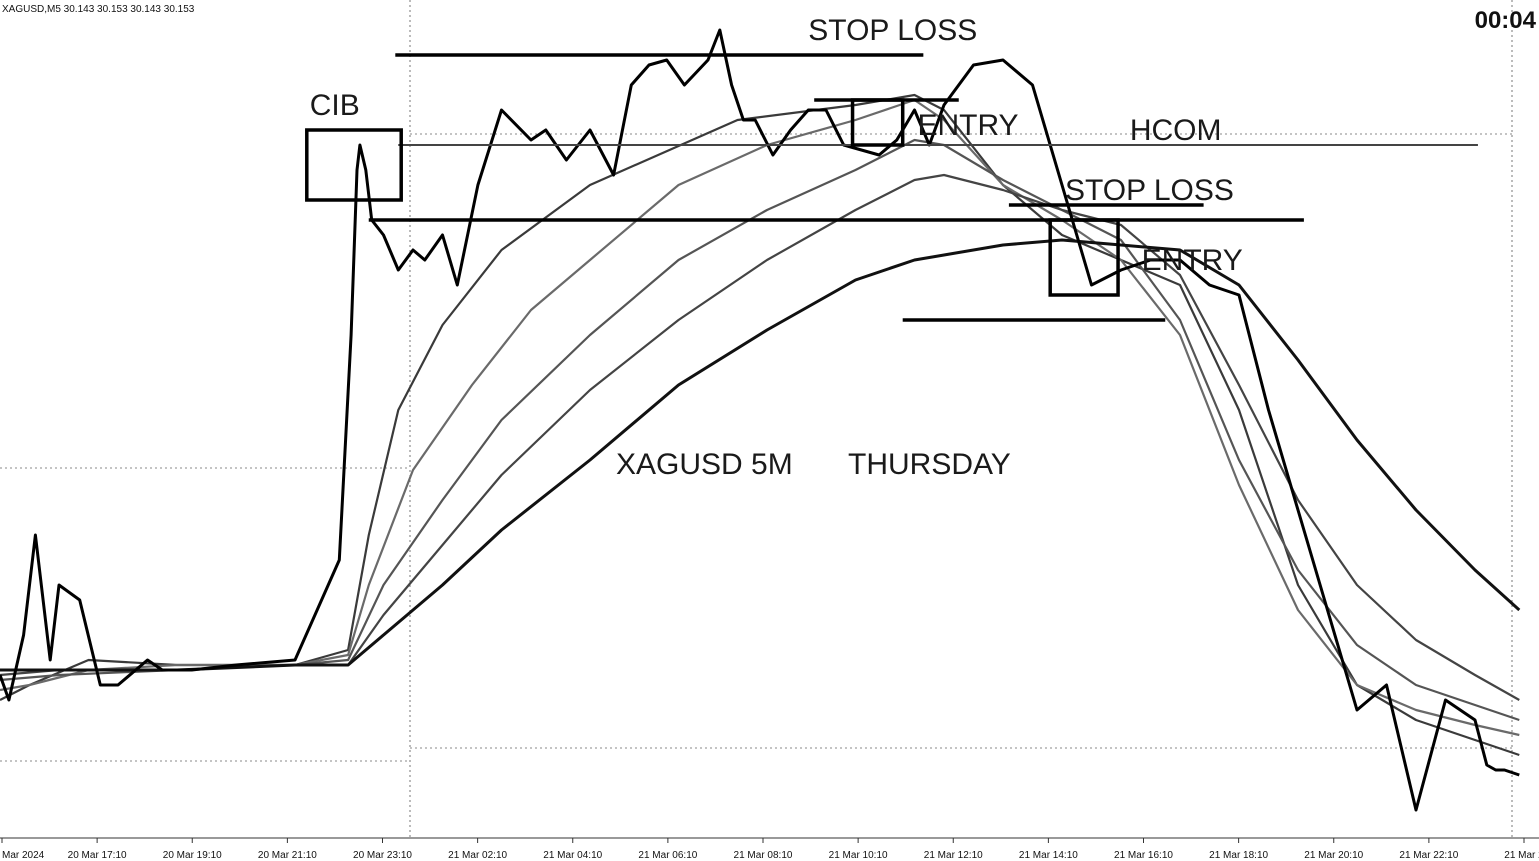  Describe the element at coordinates (1238, 855) in the screenshot. I see `x-tick-label: 21 Mar 18:10` at that location.